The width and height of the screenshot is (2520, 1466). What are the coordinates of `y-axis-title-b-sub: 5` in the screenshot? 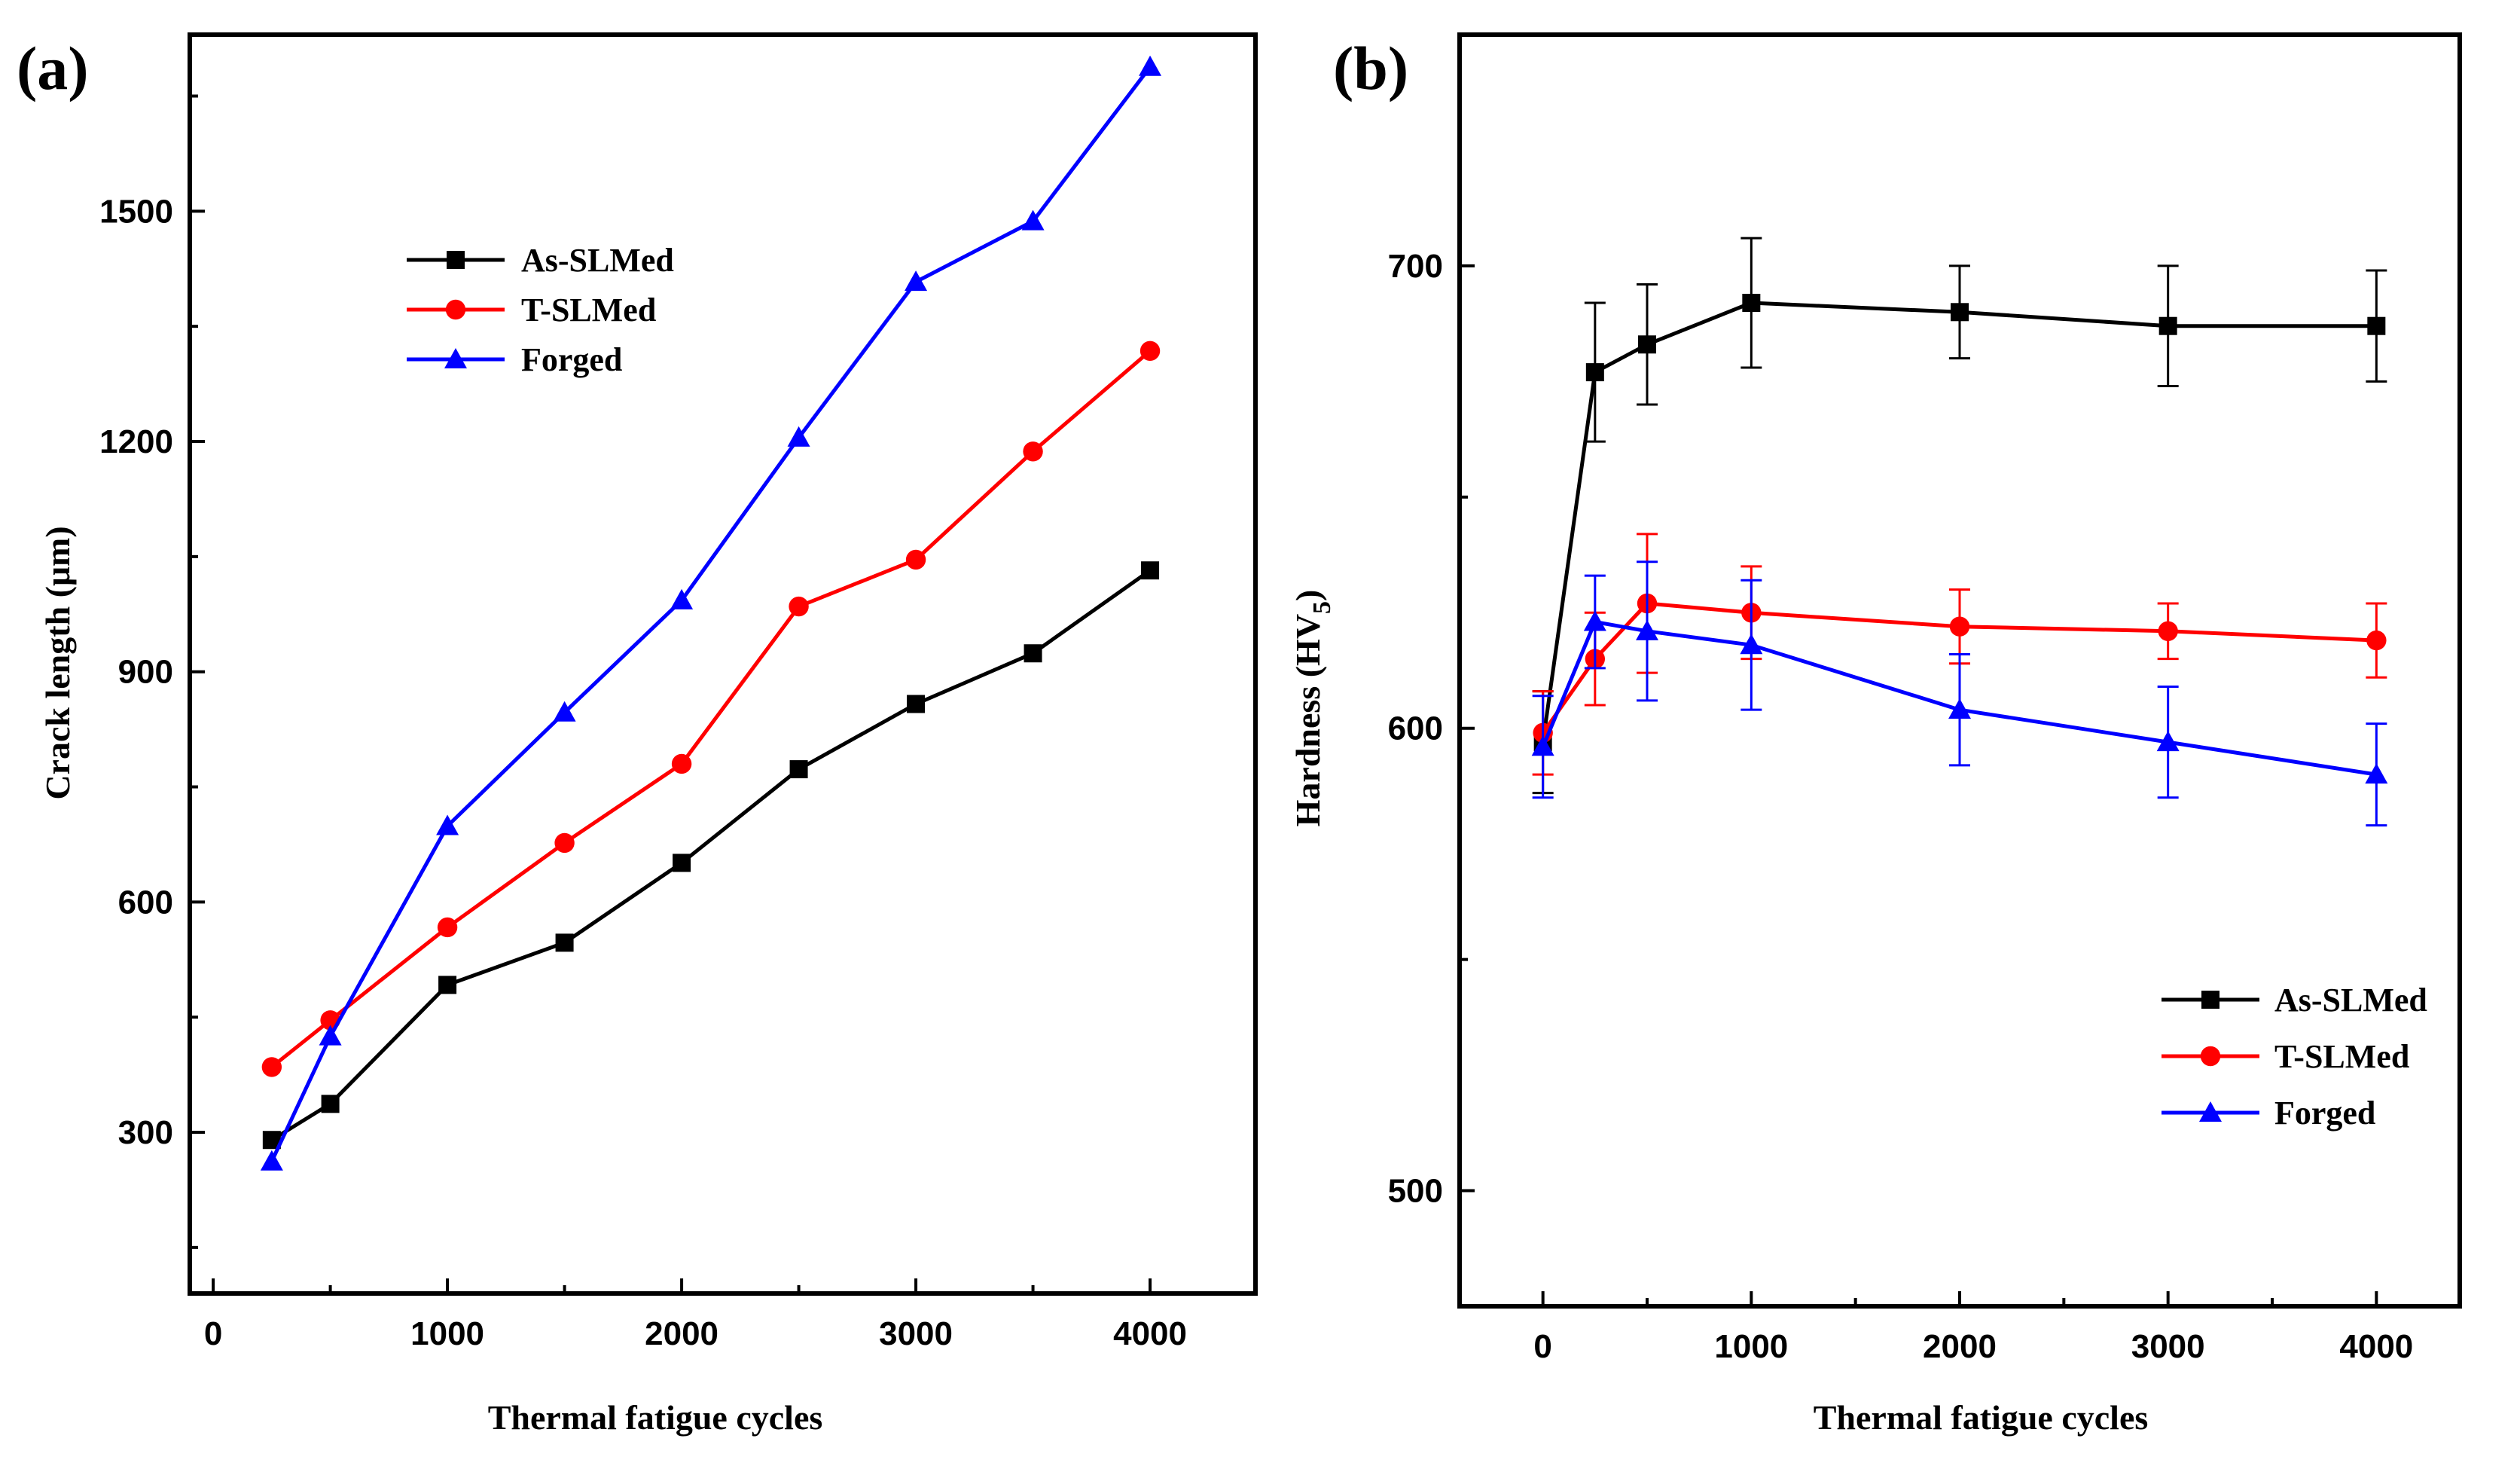 It's located at (1322, 607).